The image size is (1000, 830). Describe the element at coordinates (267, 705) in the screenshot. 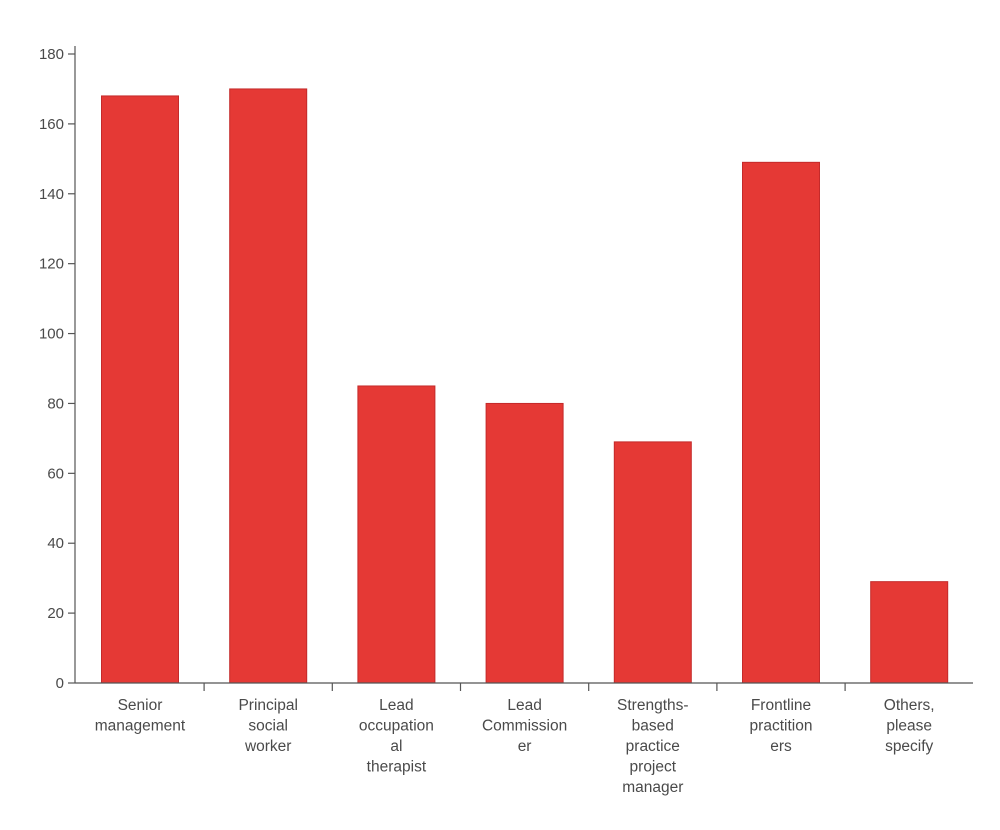

I see `x-category-label-line: Principal` at that location.